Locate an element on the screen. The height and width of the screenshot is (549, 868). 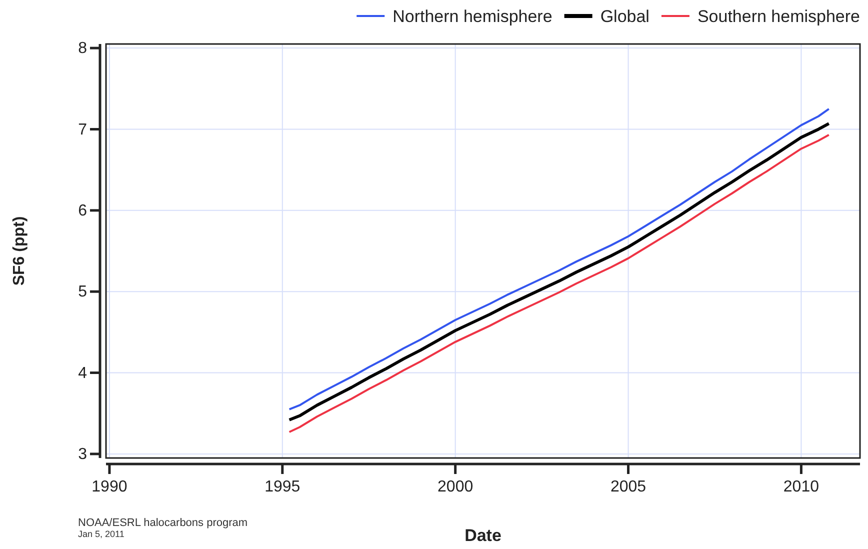
x-tick-label: 2000 is located at coordinates (456, 487).